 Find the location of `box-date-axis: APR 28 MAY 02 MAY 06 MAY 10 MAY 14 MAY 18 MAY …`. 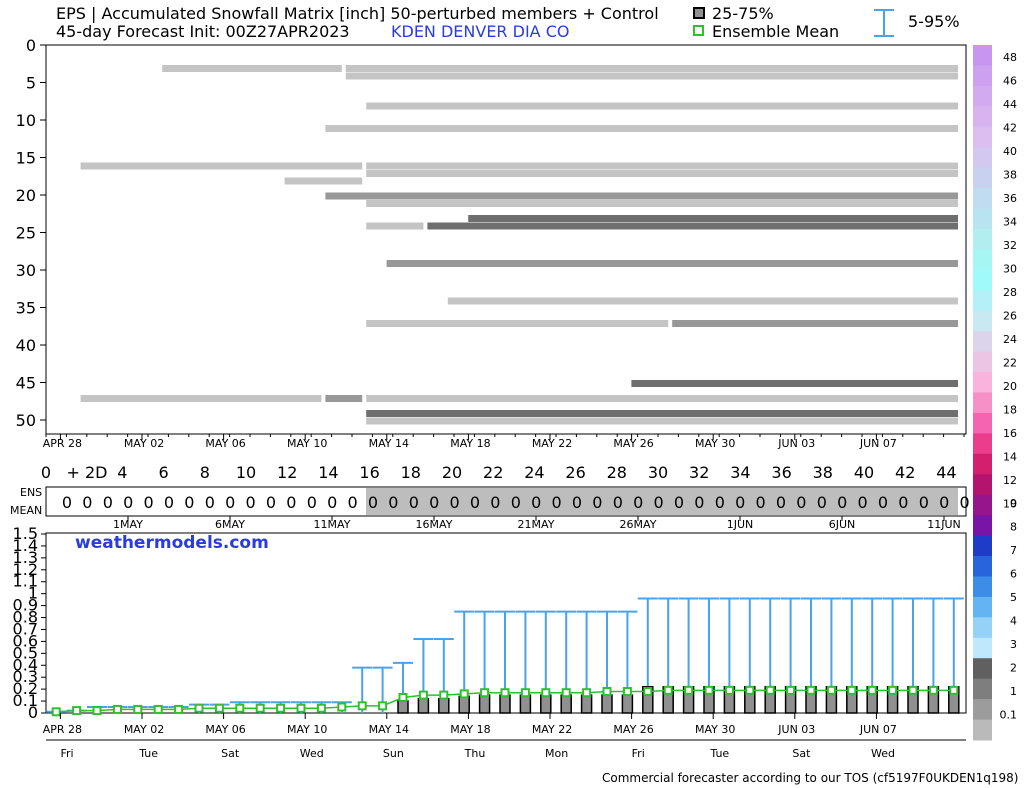

box-date-axis: APR 28 MAY 02 MAY 06 MAY 10 MAY 14 MAY 18 MAY … is located at coordinates (504, 727).